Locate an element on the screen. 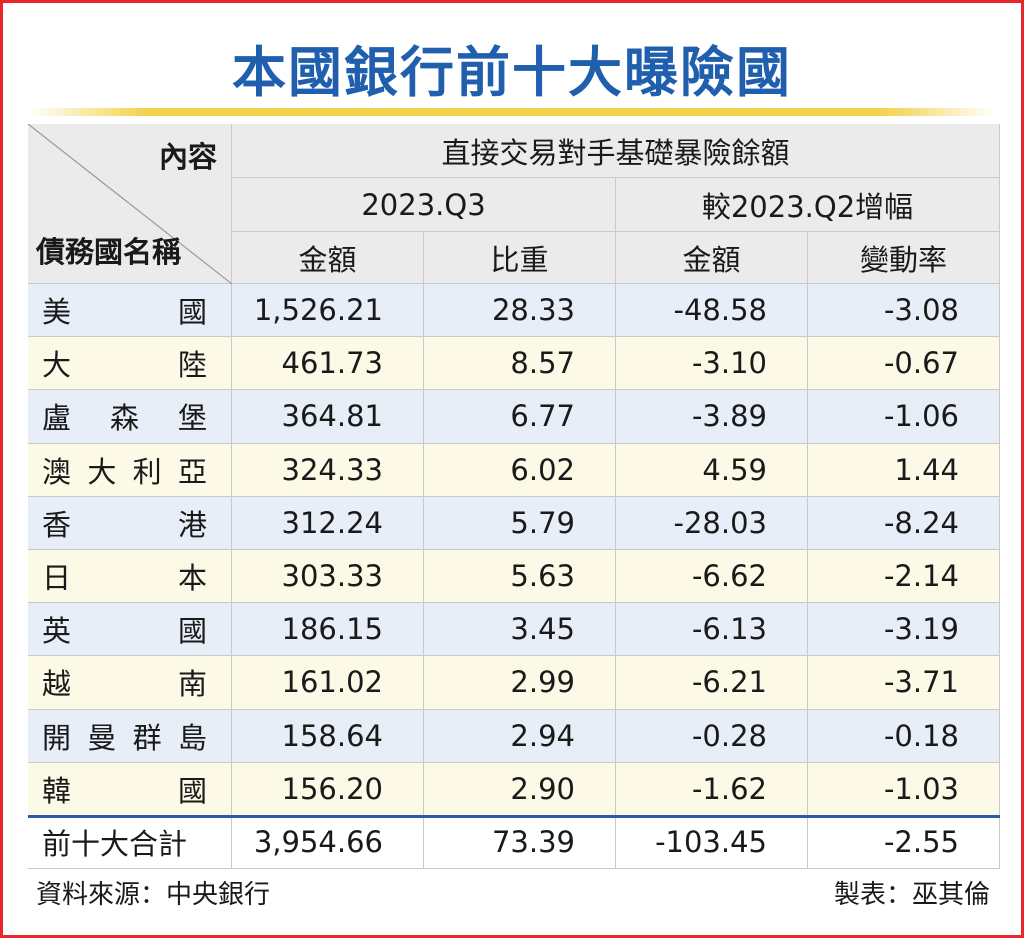 The width and height of the screenshot is (1024, 938). name-char: 韓 is located at coordinates (57, 790).